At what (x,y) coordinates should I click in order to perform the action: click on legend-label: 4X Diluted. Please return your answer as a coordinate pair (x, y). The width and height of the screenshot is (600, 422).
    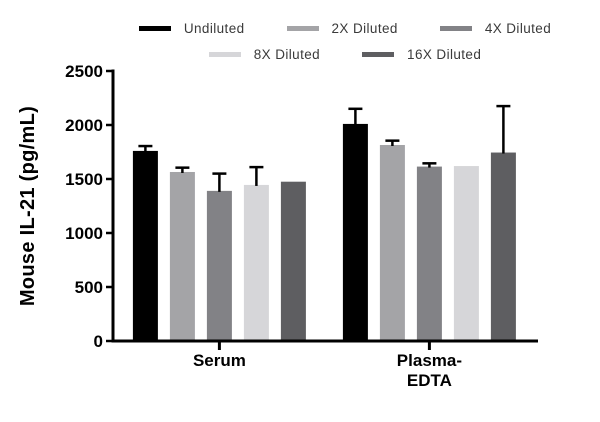
    Looking at the image, I should click on (518, 28).